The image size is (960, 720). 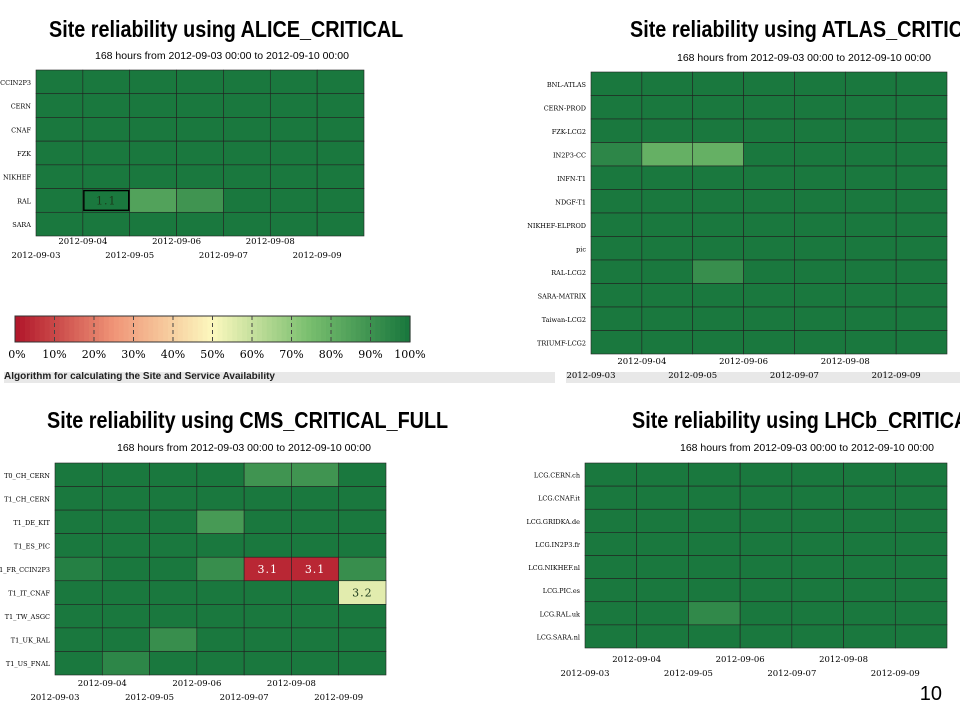 What do you see at coordinates (370, 354) in the screenshot?
I see `legend-label: 90%` at bounding box center [370, 354].